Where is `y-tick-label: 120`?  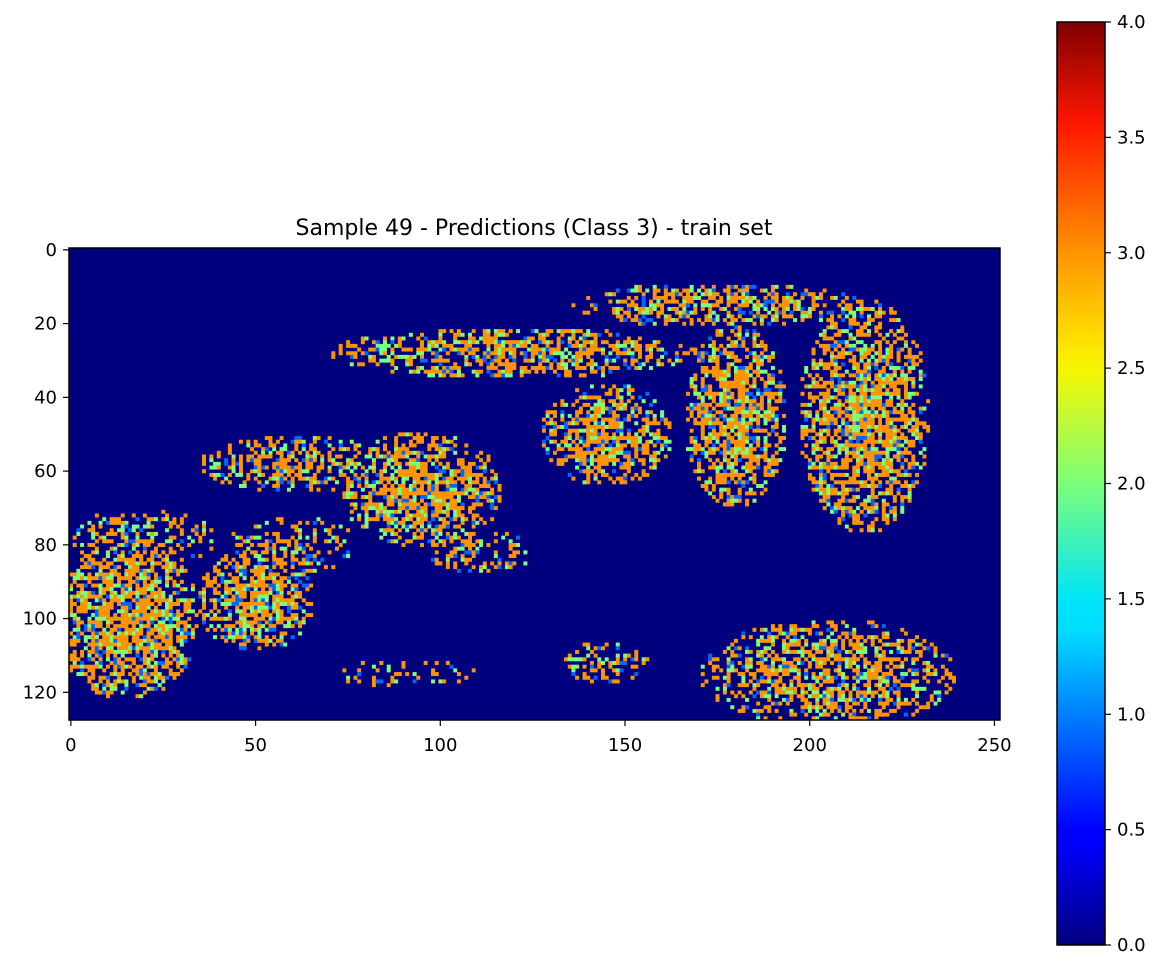
y-tick-label: 120 is located at coordinates (40, 692).